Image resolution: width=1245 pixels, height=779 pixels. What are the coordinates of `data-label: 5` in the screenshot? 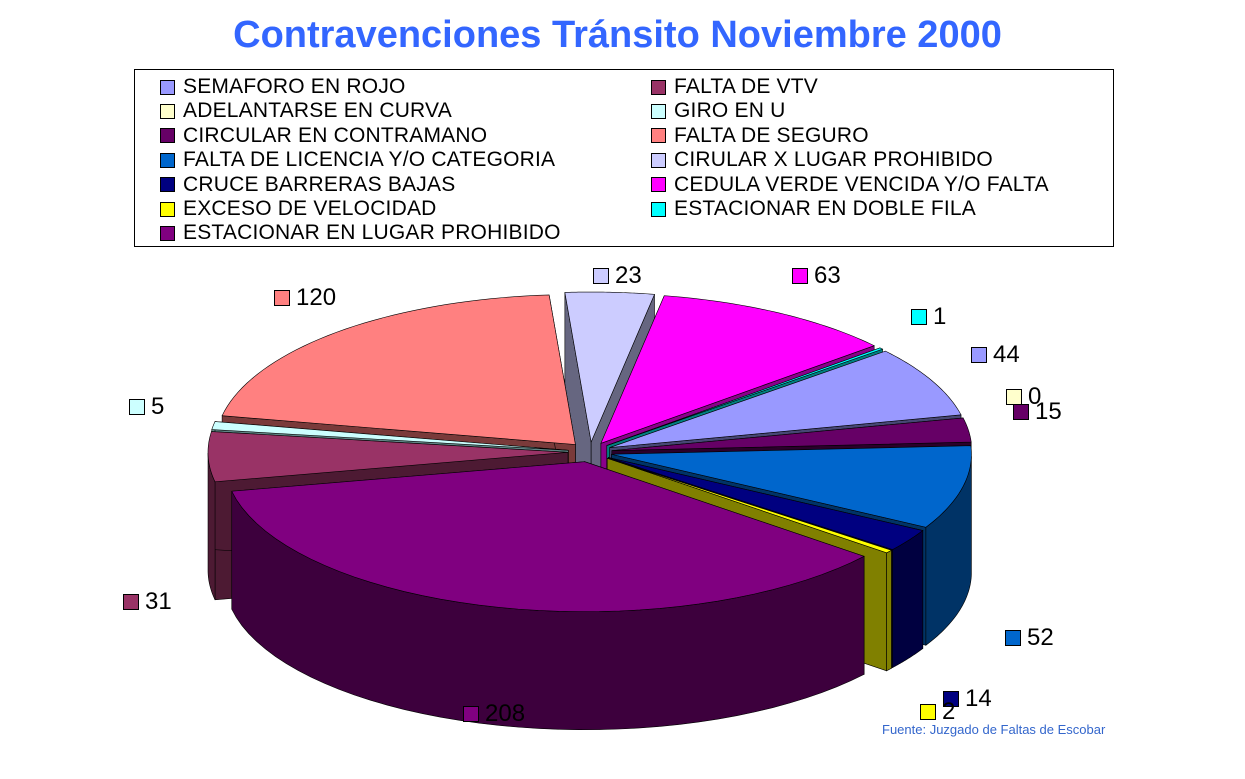 It's located at (146, 407).